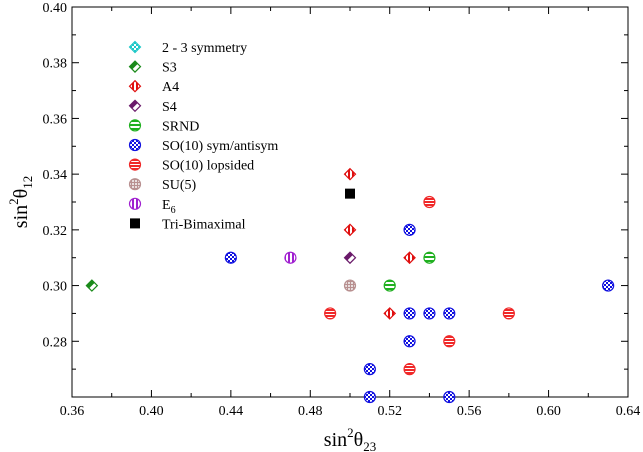 This screenshot has width=643, height=452. I want to click on x-axis-title: sin2θ23, so click(350, 438).